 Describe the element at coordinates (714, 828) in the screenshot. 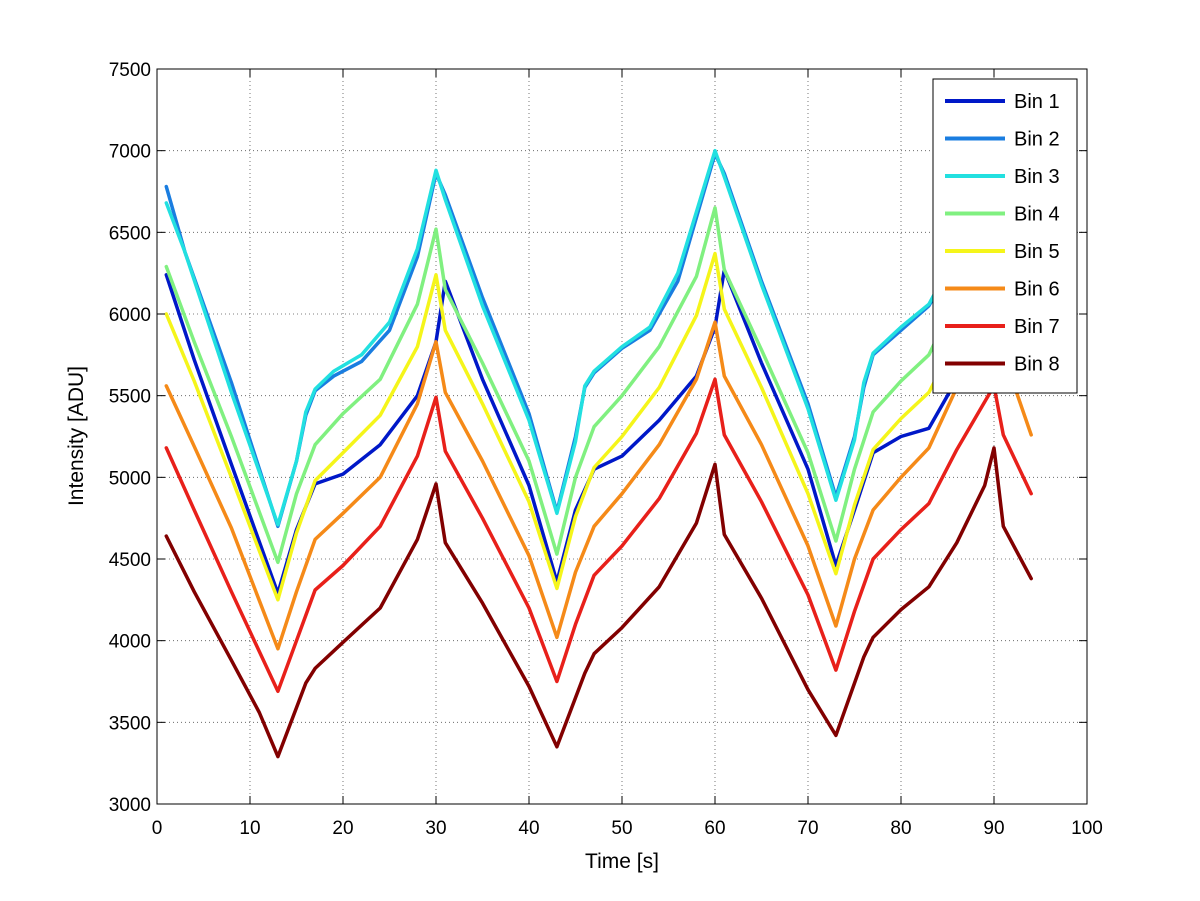

I see `x-tick-label: 60` at that location.